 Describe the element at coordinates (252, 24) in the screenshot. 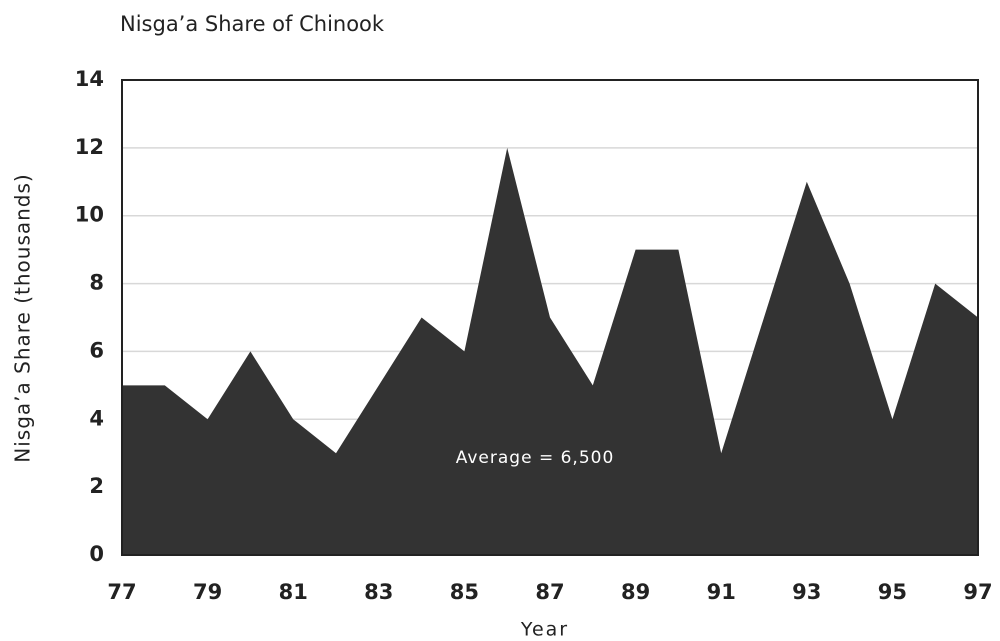

I see `chart-title: Nisga’a Share of Chinook` at that location.